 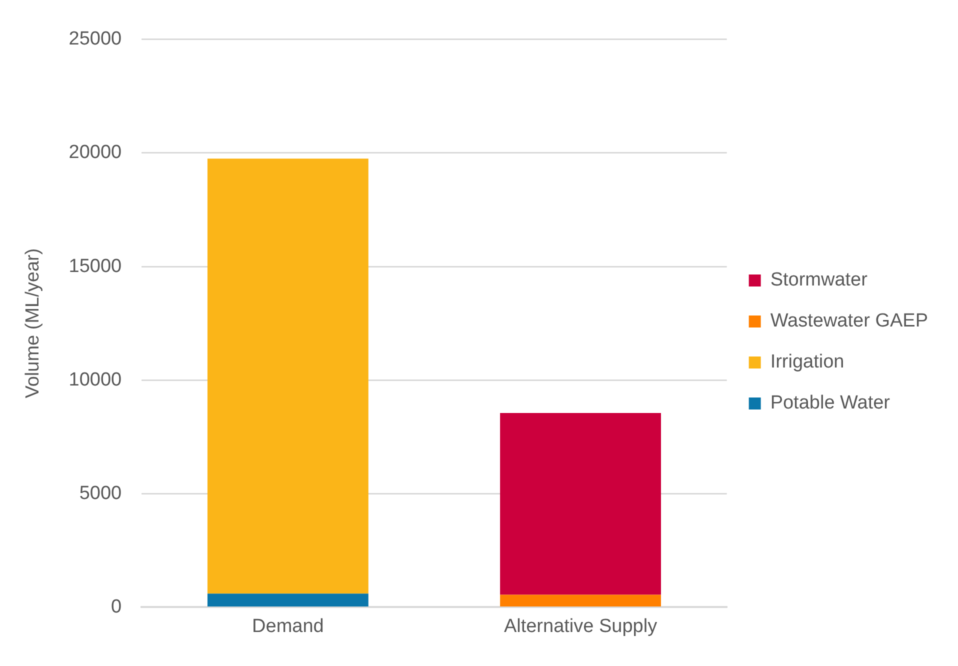 What do you see at coordinates (95, 39) in the screenshot?
I see `y-tick-label: 25000` at bounding box center [95, 39].